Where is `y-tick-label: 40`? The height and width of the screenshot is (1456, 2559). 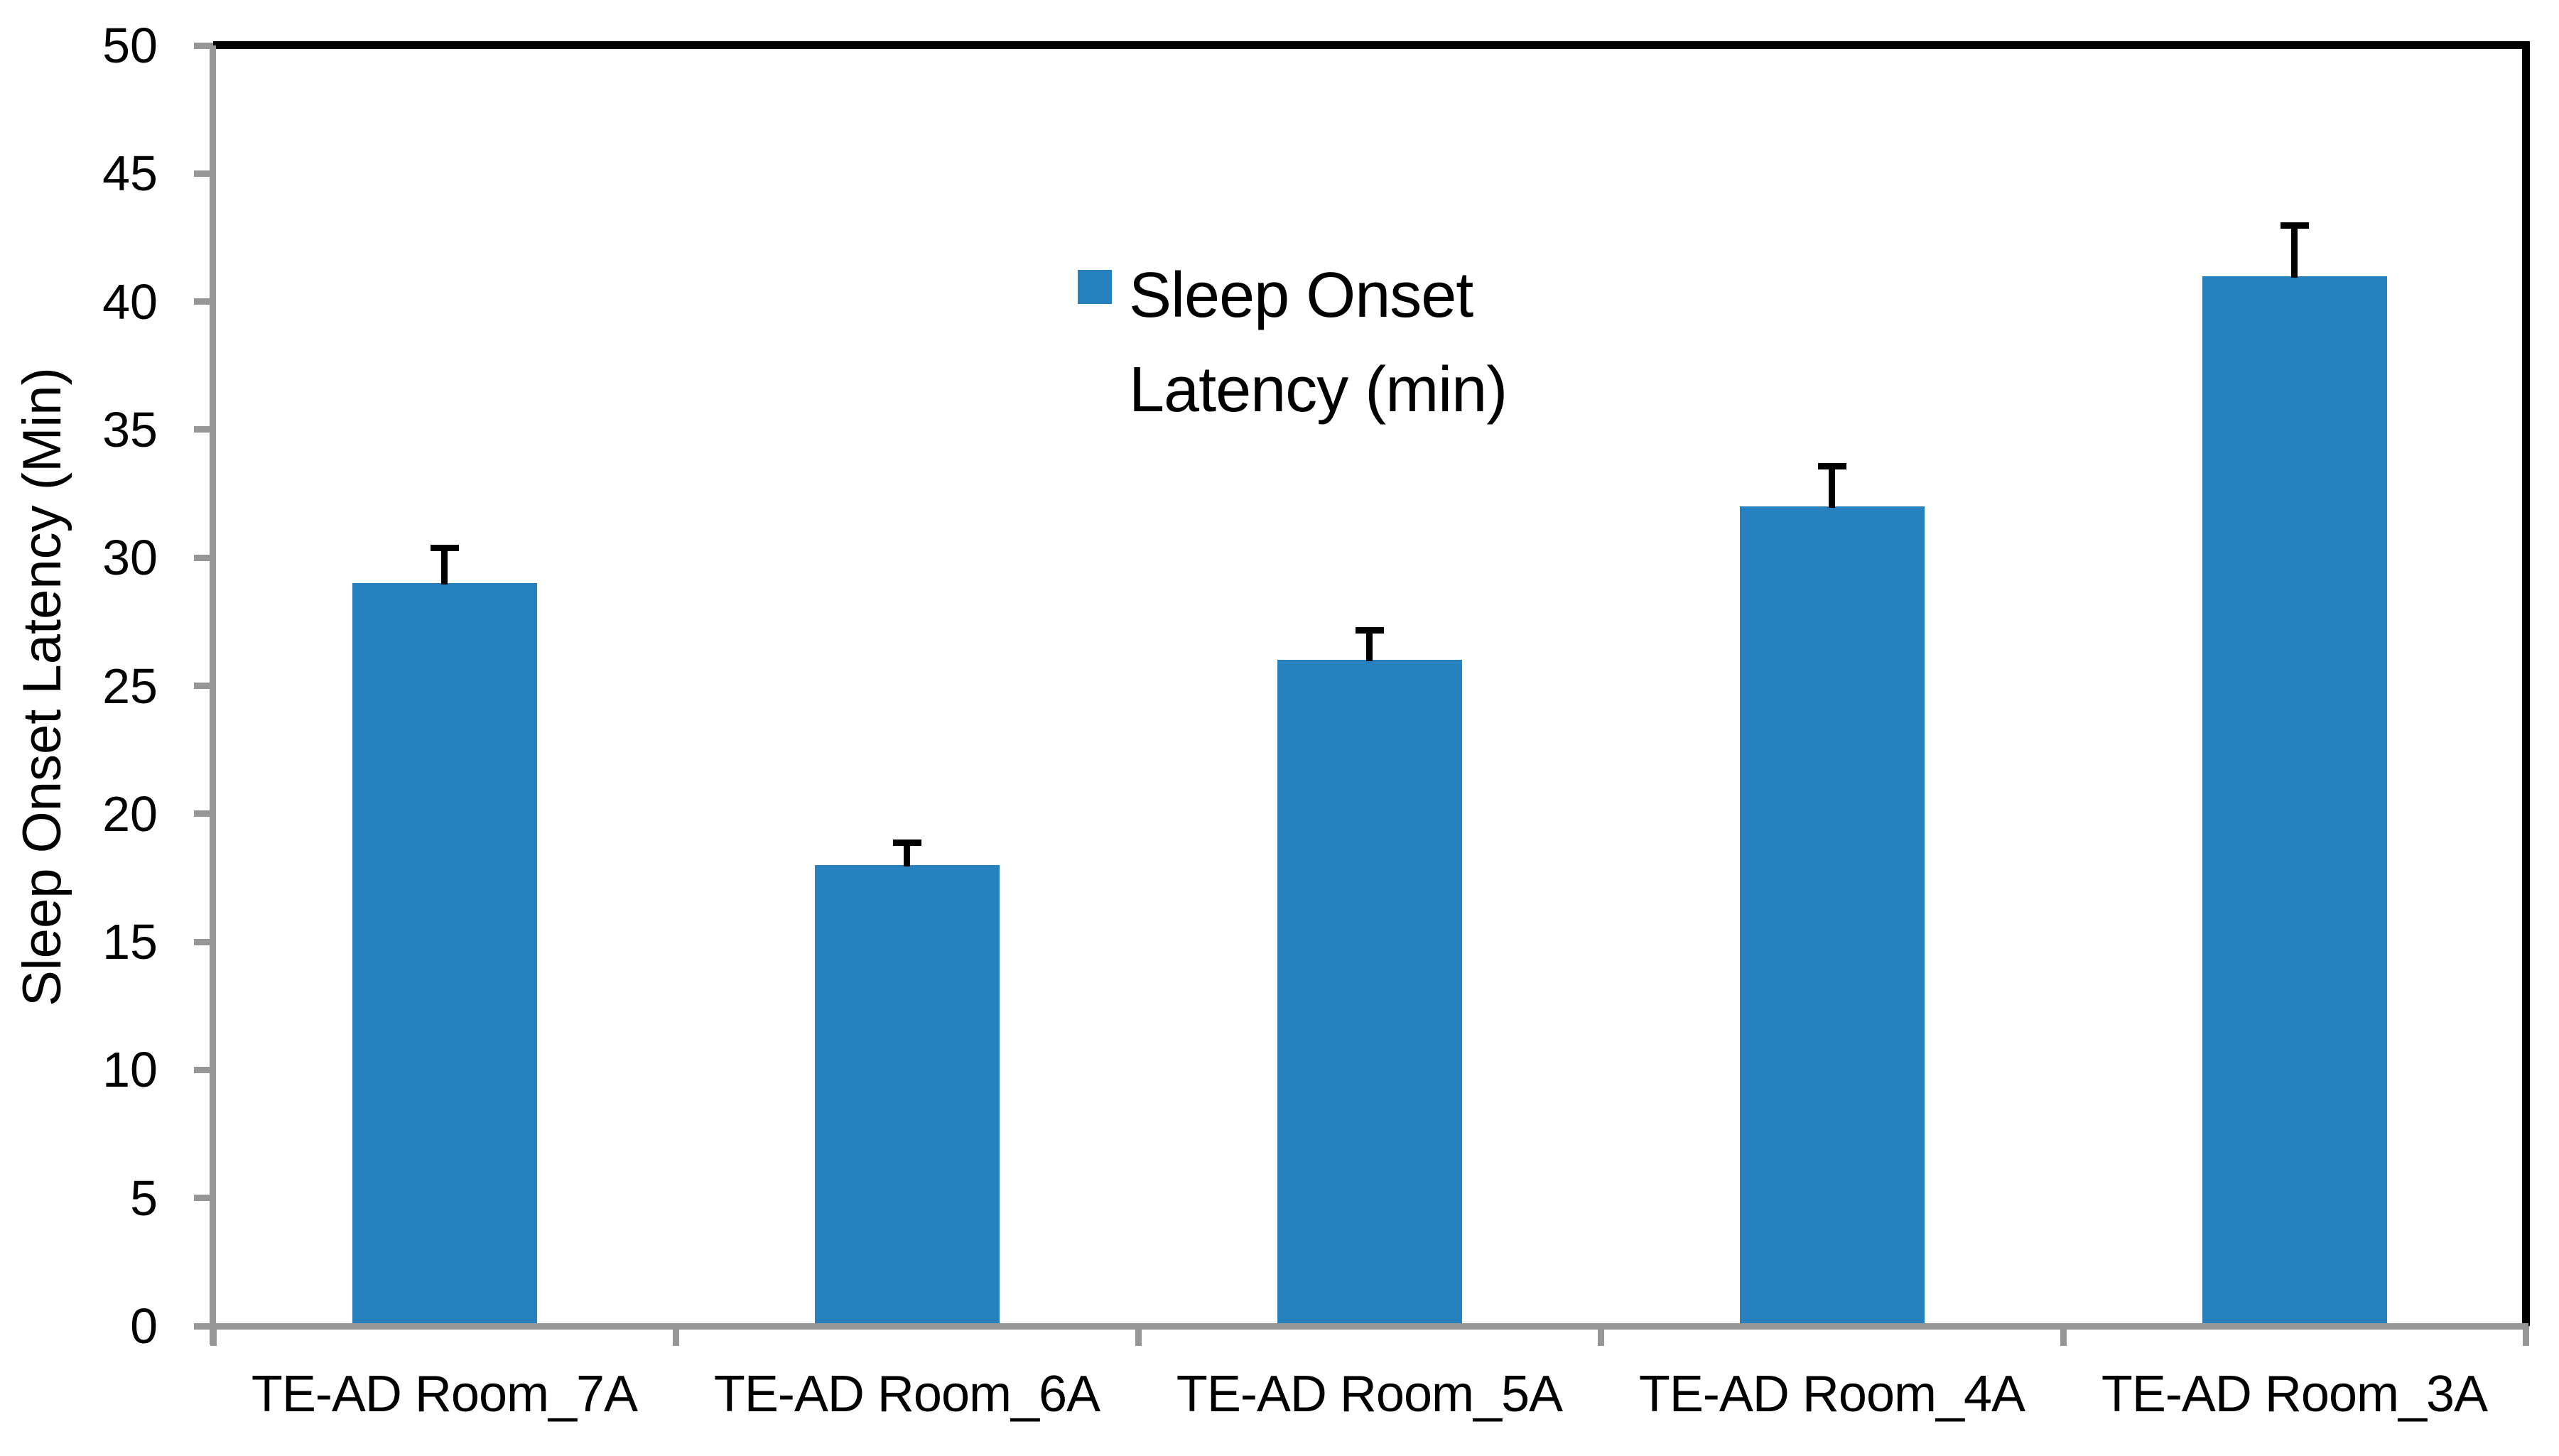 y-tick-label: 40 is located at coordinates (130, 301).